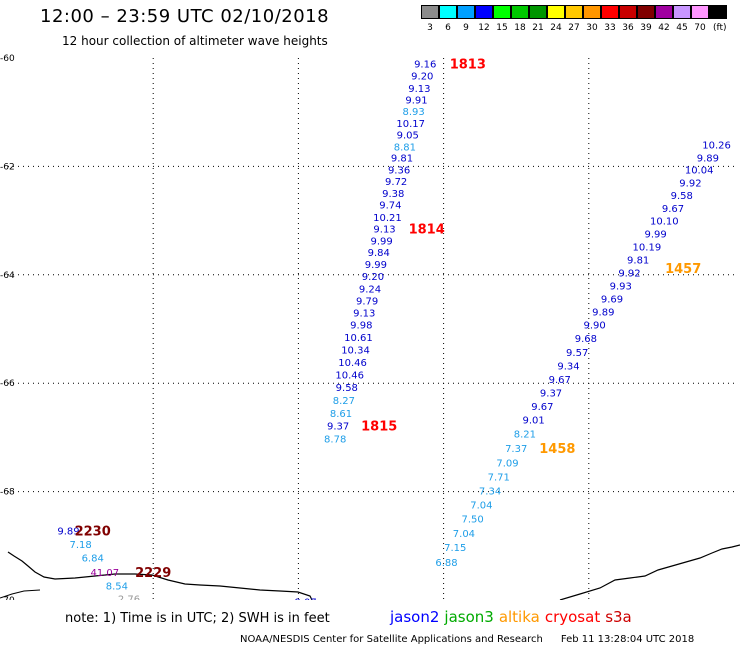 This screenshot has width=740, height=650. I want to click on color-scale-label: 42, so click(664, 28).